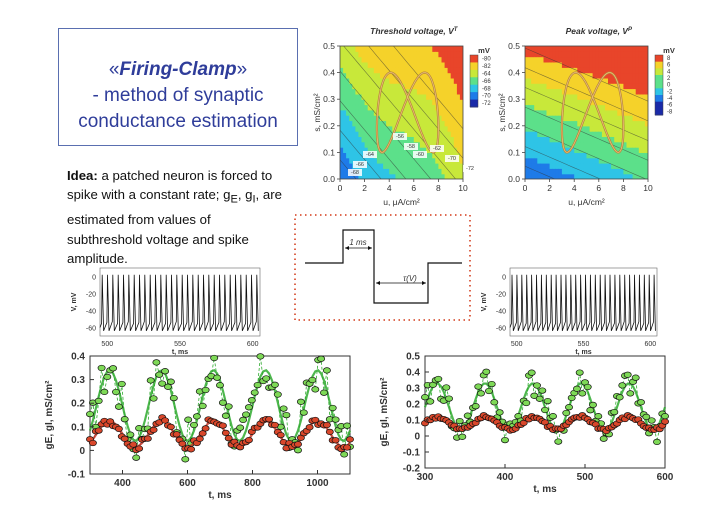  Describe the element at coordinates (420, 155) in the screenshot. I see `contour-label: -60` at that location.